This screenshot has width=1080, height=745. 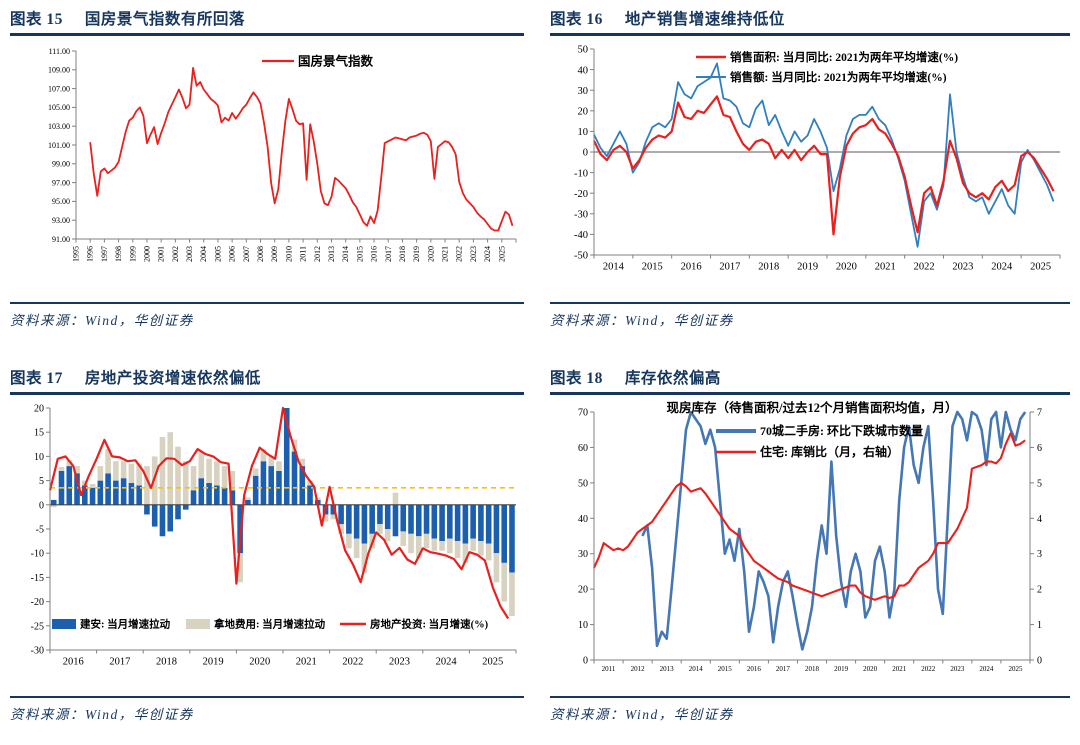 I want to click on x-tick-label: 1998, so click(x=118, y=254).